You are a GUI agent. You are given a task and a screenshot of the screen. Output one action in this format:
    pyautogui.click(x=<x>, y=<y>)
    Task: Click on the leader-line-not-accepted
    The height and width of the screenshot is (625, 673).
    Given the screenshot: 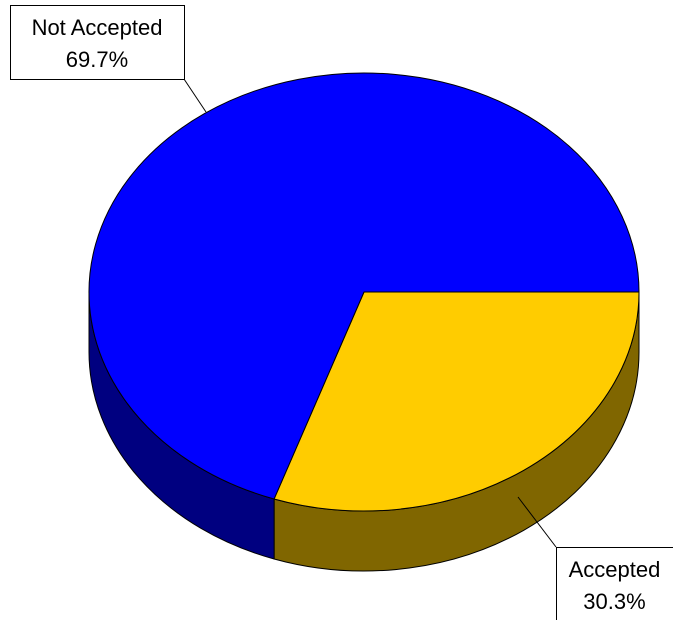 What is the action you would take?
    pyautogui.click(x=195, y=95)
    